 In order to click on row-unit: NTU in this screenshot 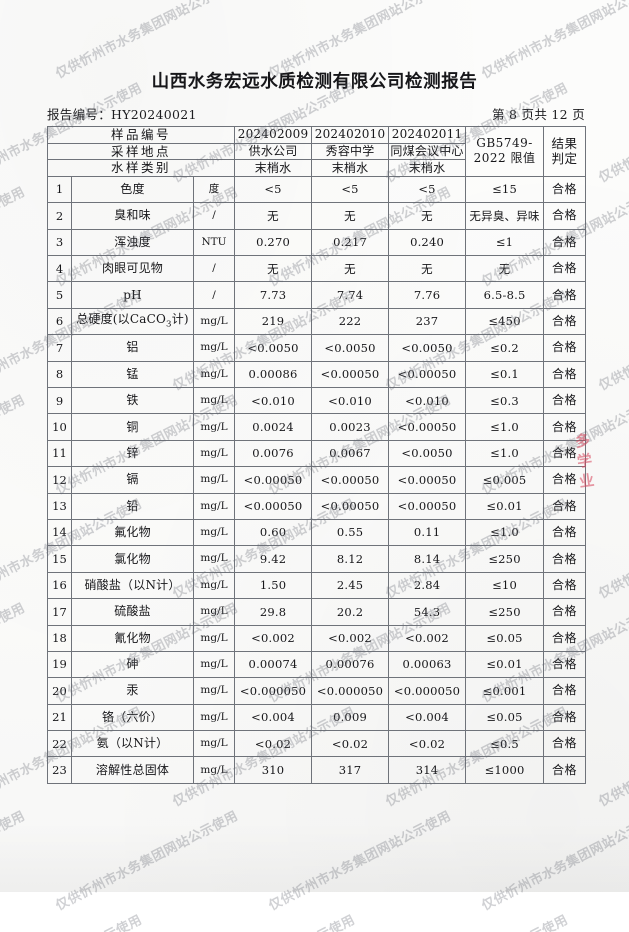, I will do `click(214, 242)`.